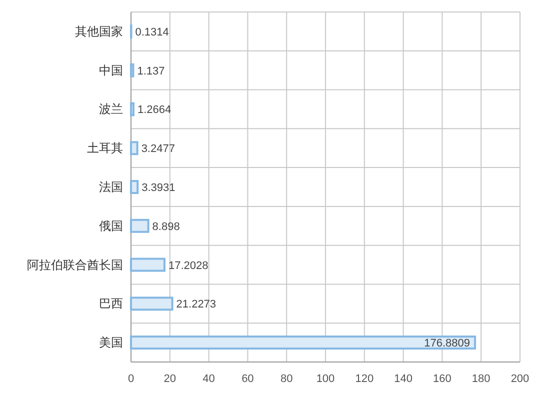 The width and height of the screenshot is (550, 401). What do you see at coordinates (442, 379) in the screenshot?
I see `x-tick-label: 160` at bounding box center [442, 379].